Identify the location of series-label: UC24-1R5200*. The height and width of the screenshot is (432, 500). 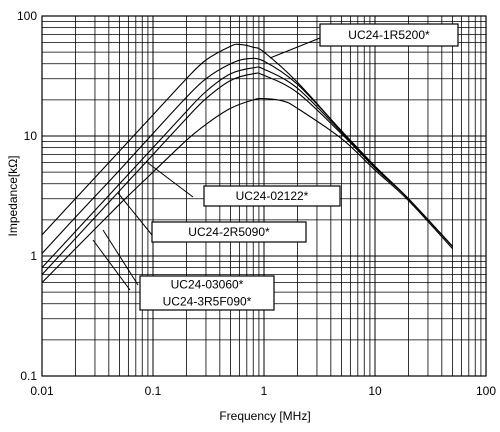
(389, 35).